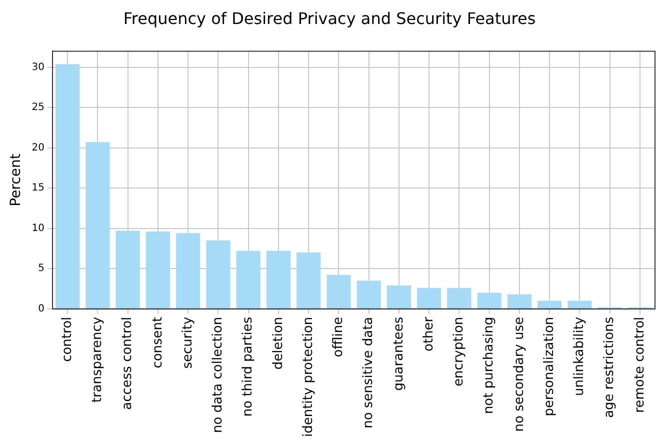  Describe the element at coordinates (549, 366) in the screenshot. I see `x-tick-label: personalization` at that location.